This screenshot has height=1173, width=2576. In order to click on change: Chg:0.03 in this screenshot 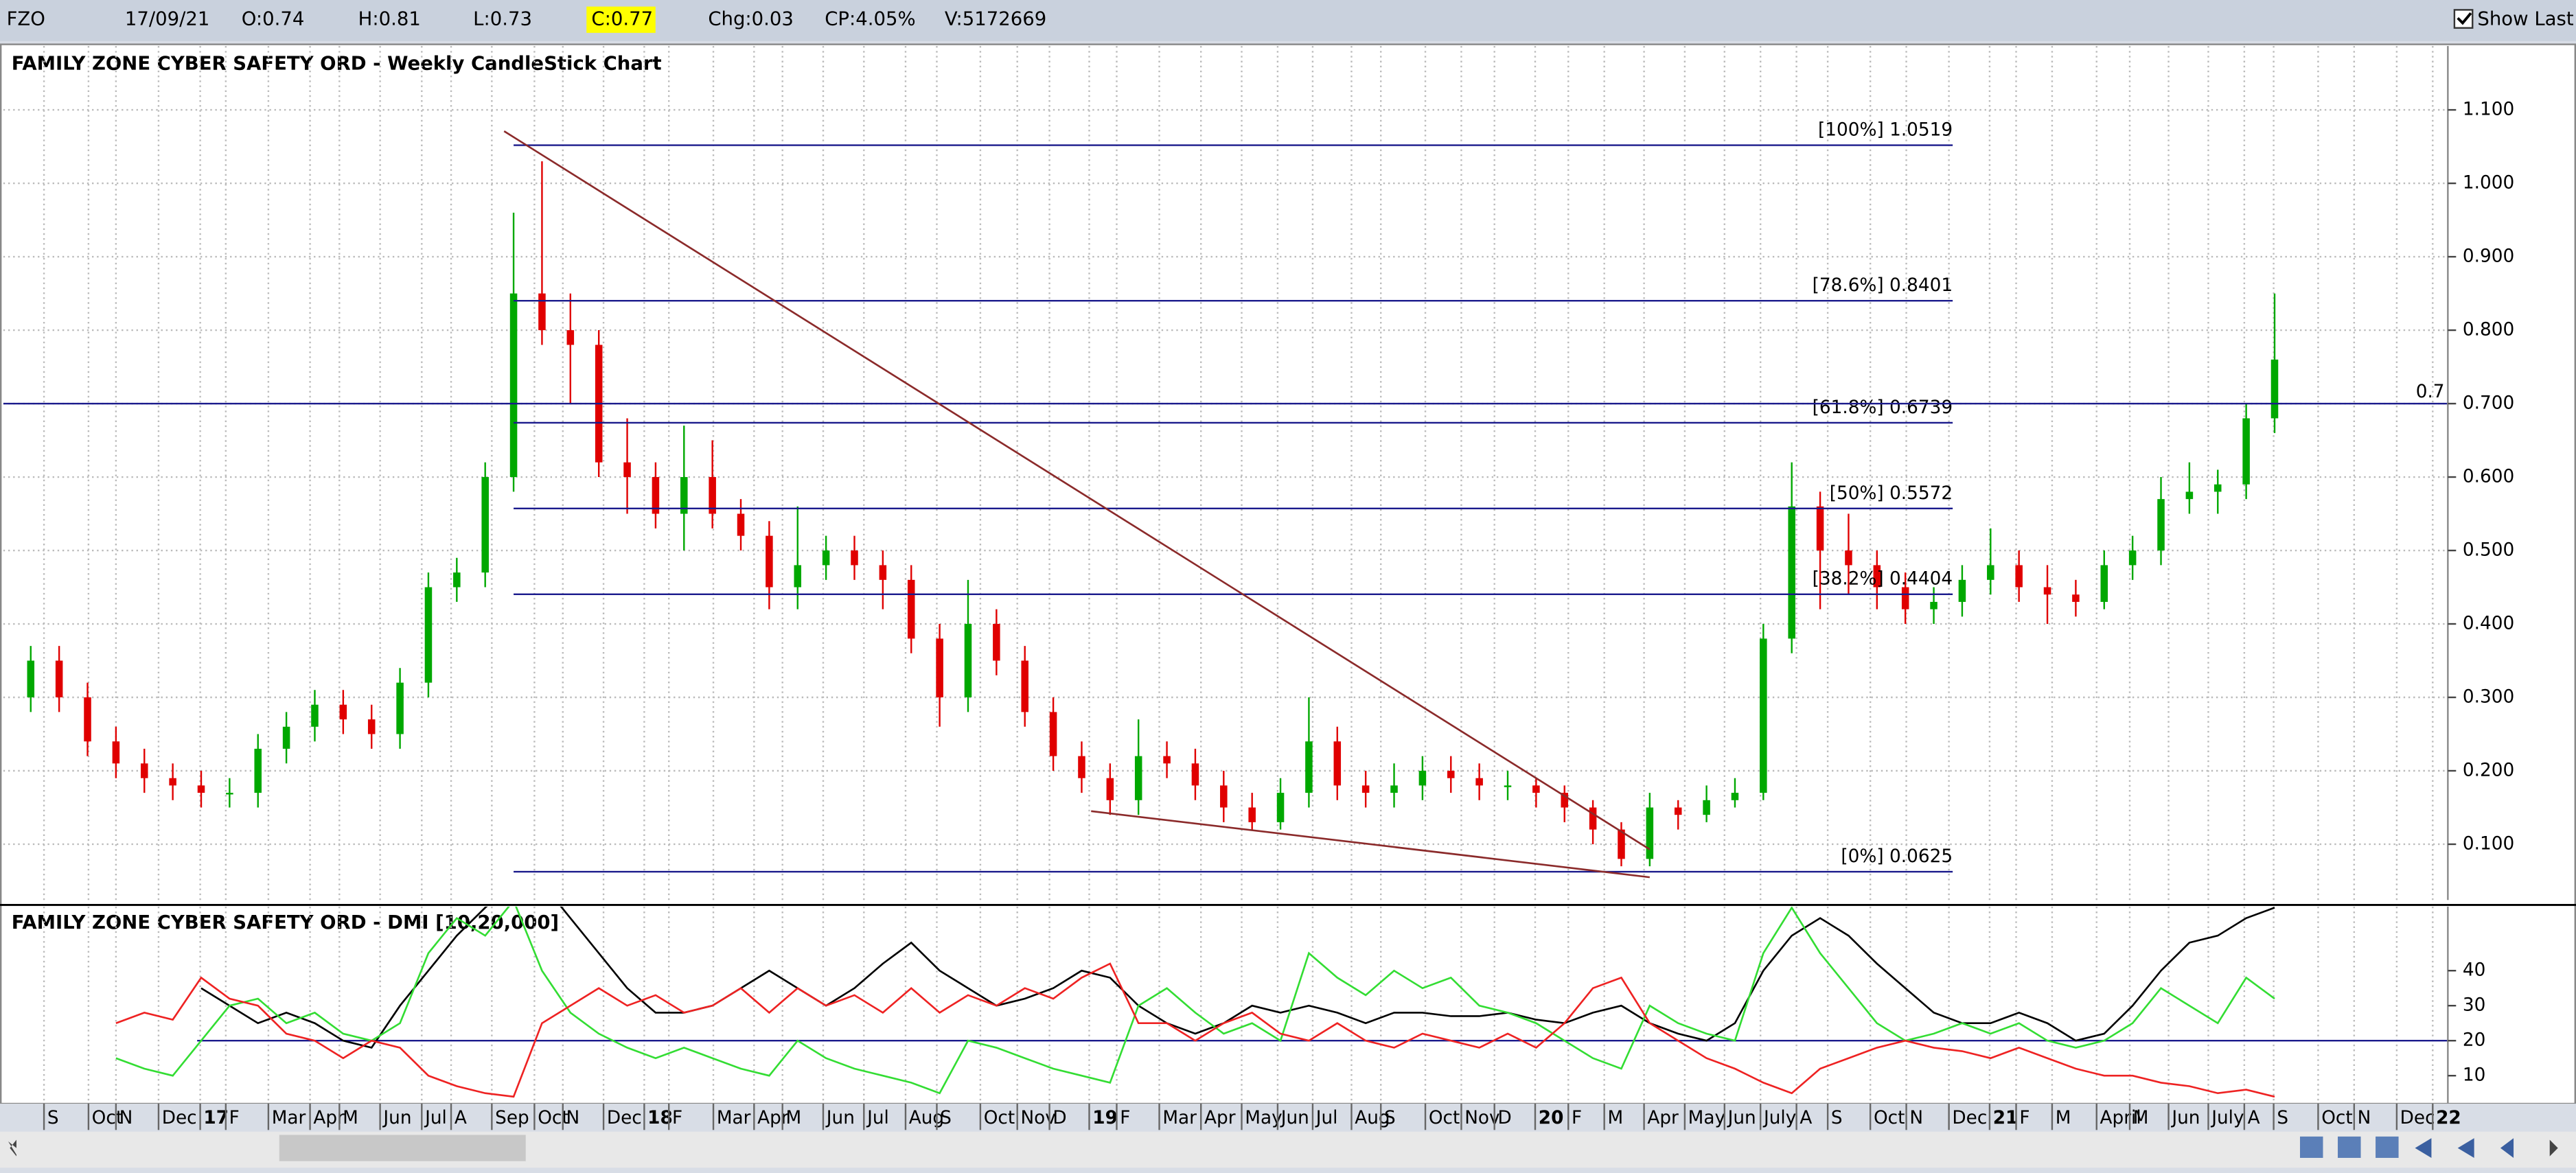, I will do `click(751, 19)`.